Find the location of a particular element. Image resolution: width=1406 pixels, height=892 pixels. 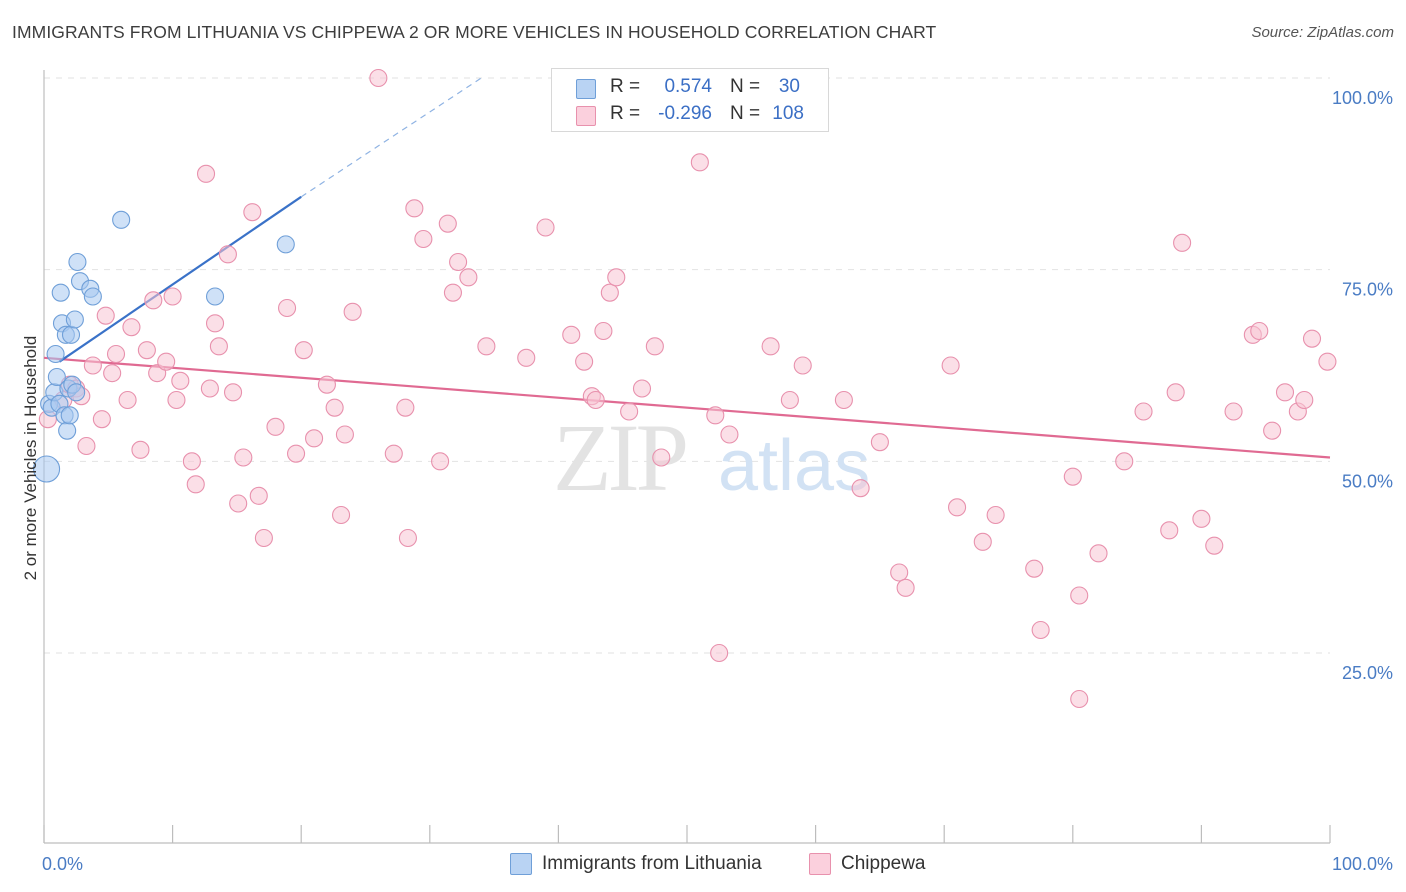

stats-legend-row-lithuania: R = 0.574 N = 30 is located at coordinates (690, 87).